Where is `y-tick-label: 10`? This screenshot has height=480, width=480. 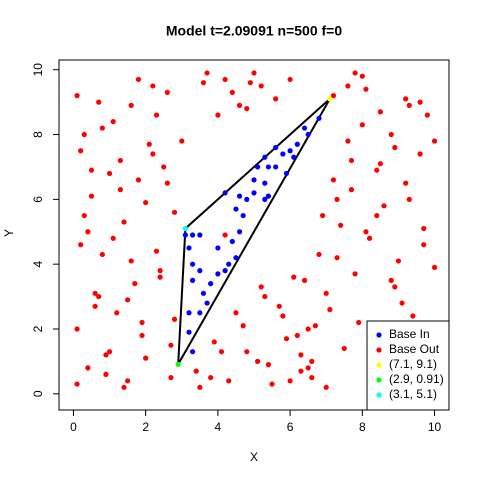
y-tick-label: 10 is located at coordinates (38, 70).